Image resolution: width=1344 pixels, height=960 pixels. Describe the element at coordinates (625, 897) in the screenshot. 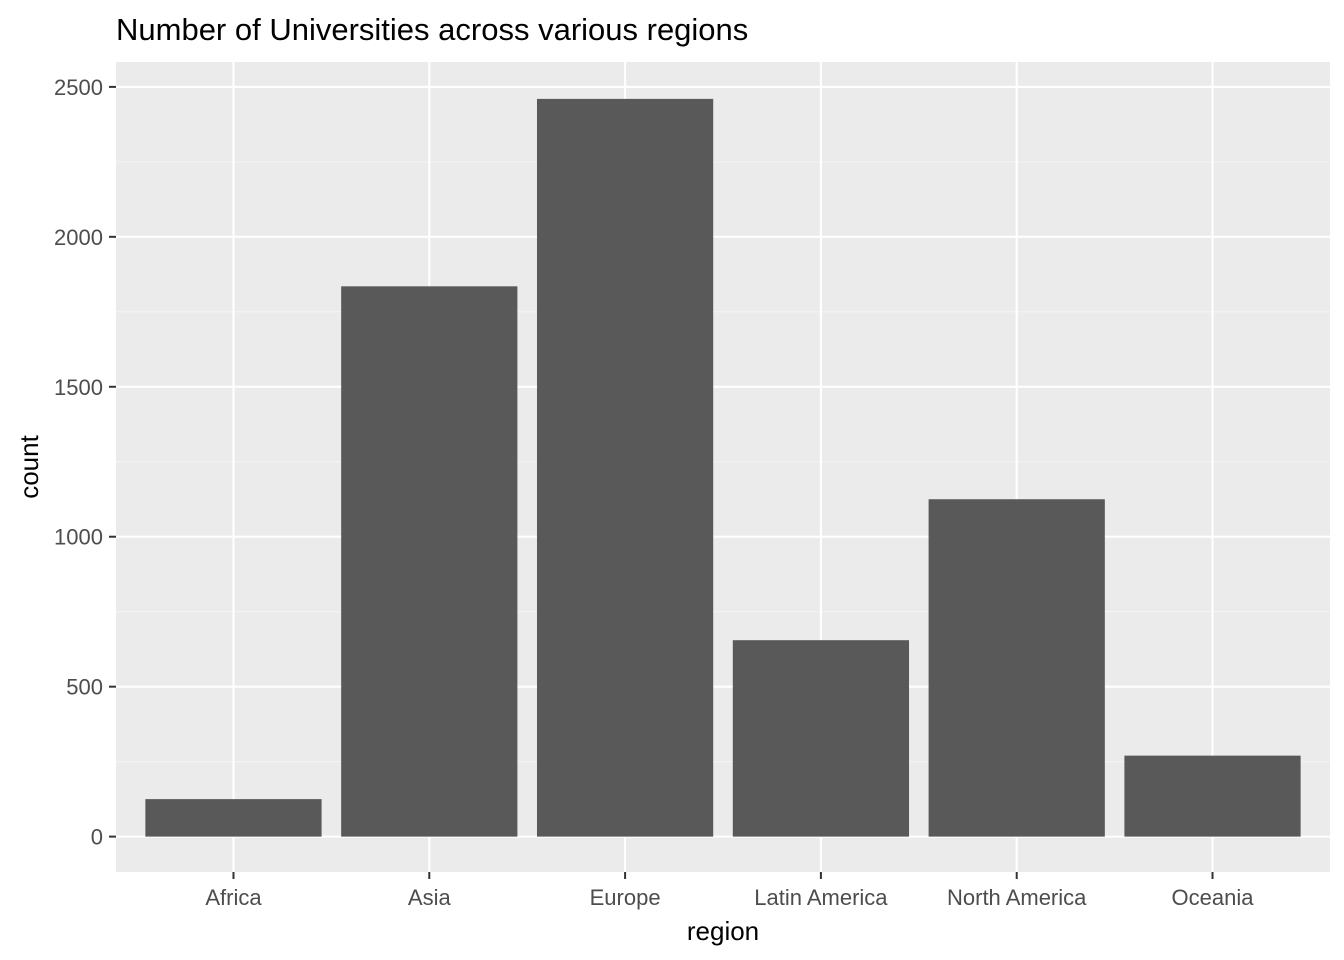

I see `x-tick-label: Europe` at that location.